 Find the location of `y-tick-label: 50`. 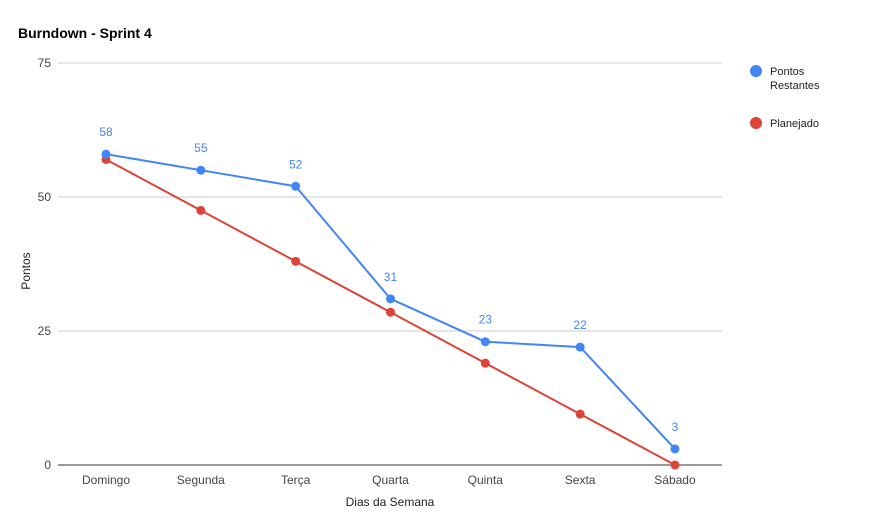

y-tick-label: 50 is located at coordinates (45, 197).